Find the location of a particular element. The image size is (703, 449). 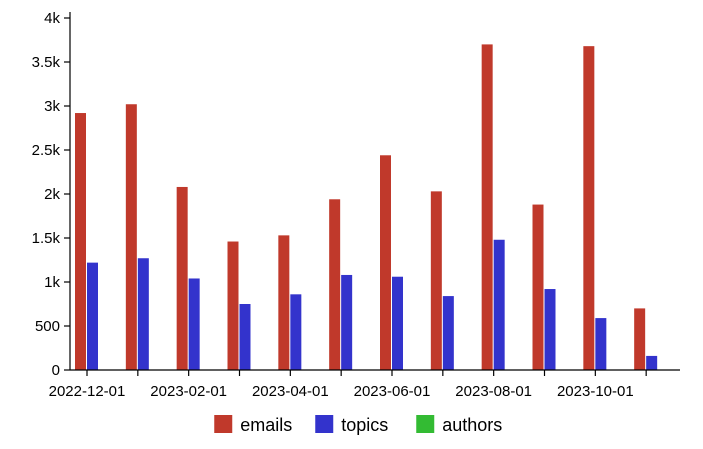

y-tick-label: 1k is located at coordinates (52, 282).